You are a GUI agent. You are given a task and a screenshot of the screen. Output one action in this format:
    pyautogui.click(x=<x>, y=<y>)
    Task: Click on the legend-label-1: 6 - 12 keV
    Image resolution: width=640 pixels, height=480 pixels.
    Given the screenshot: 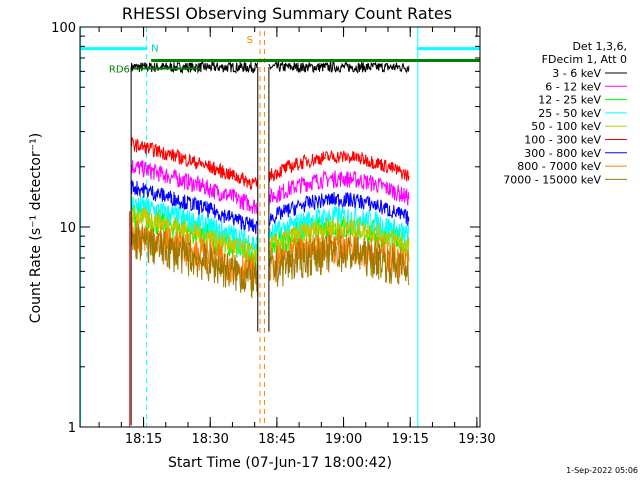 What is the action you would take?
    pyautogui.click(x=573, y=86)
    